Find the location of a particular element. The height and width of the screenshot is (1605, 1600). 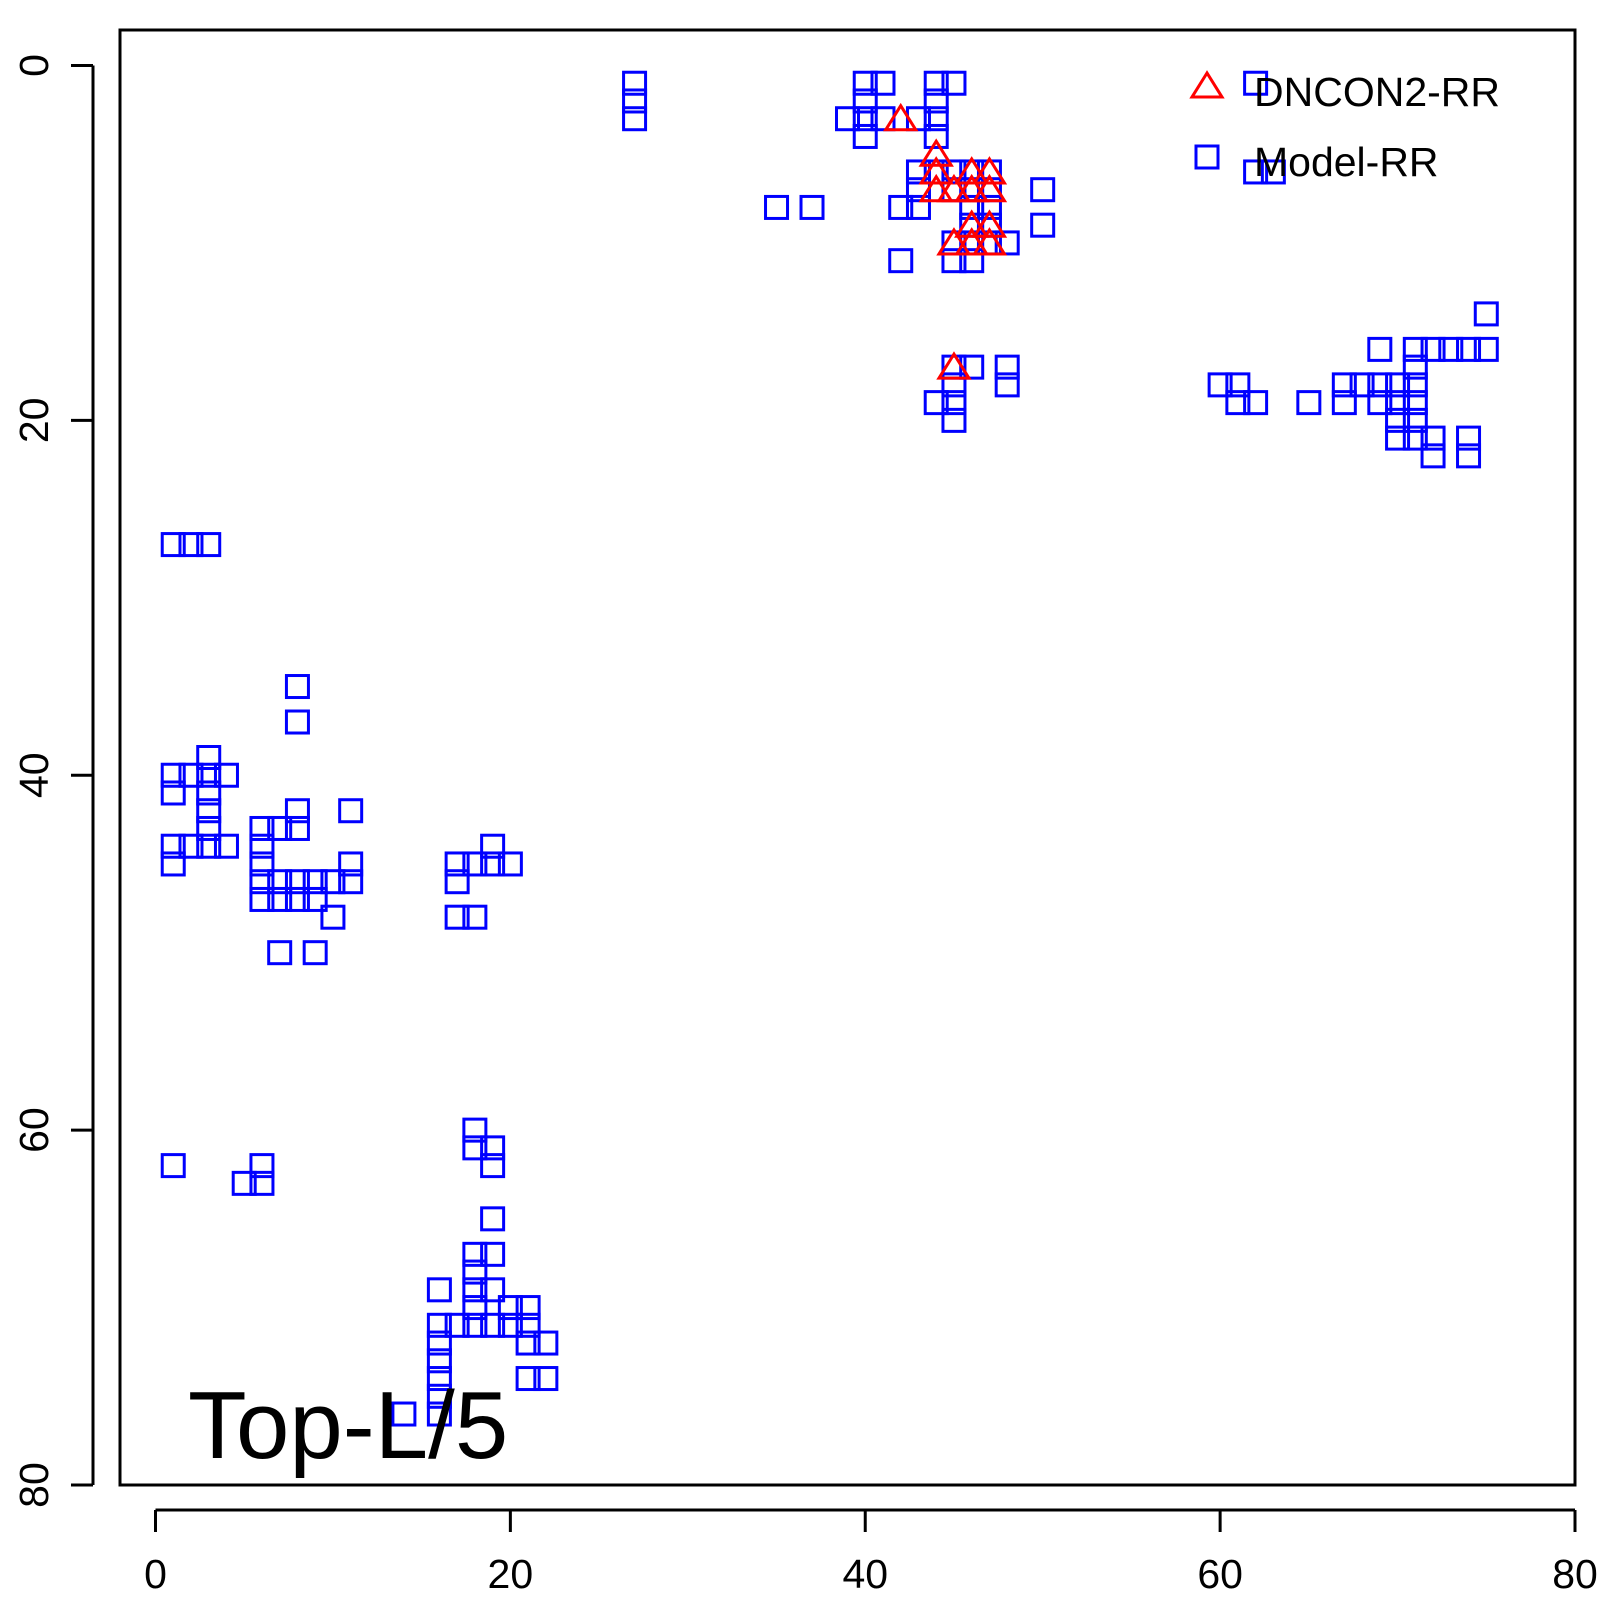

series-dncon2-rr is located at coordinates (945, 241).